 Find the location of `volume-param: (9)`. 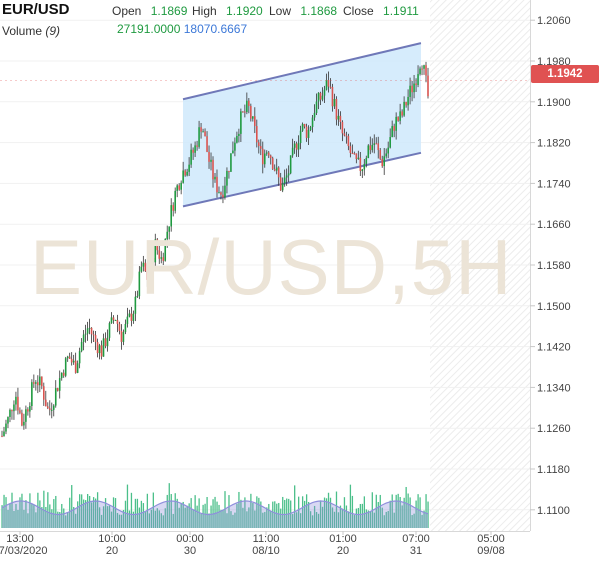

volume-param: (9) is located at coordinates (53, 31).